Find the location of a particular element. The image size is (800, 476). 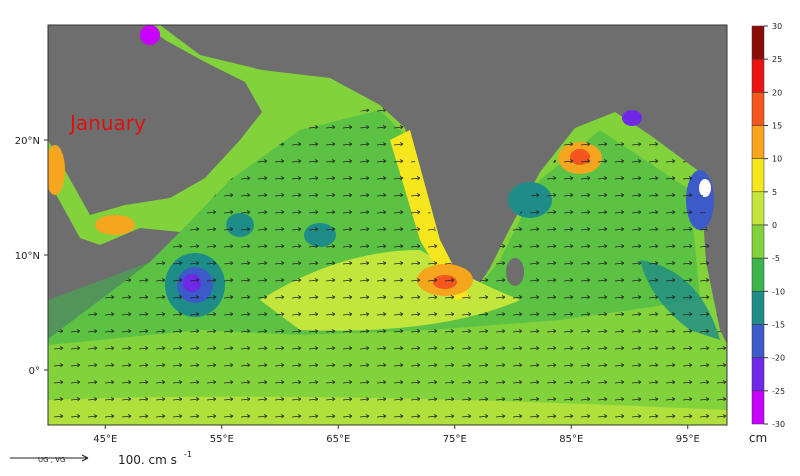

reference-arrow-head is located at coordinates (85, 458).